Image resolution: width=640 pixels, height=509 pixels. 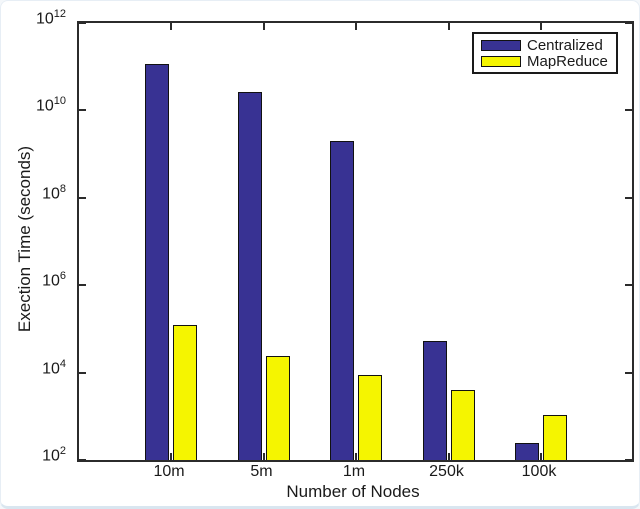 I want to click on x-tick-top-250k, so click(x=448, y=26).